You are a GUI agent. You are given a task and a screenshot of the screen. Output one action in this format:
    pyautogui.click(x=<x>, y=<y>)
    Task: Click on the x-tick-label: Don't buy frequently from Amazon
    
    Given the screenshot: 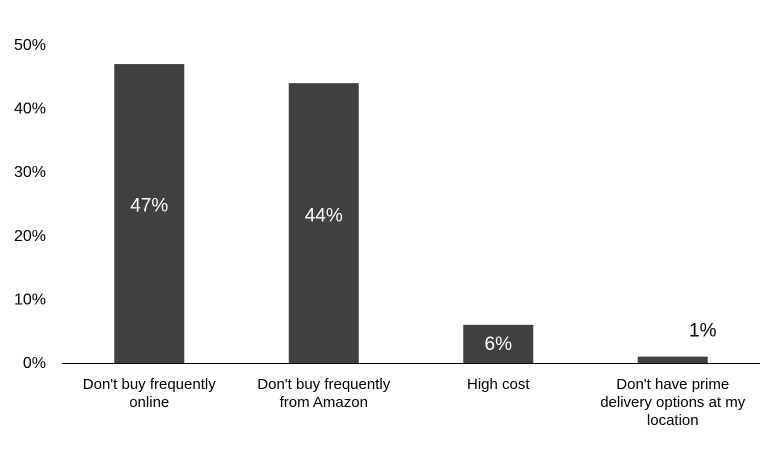 What is the action you would take?
    pyautogui.click(x=323, y=393)
    